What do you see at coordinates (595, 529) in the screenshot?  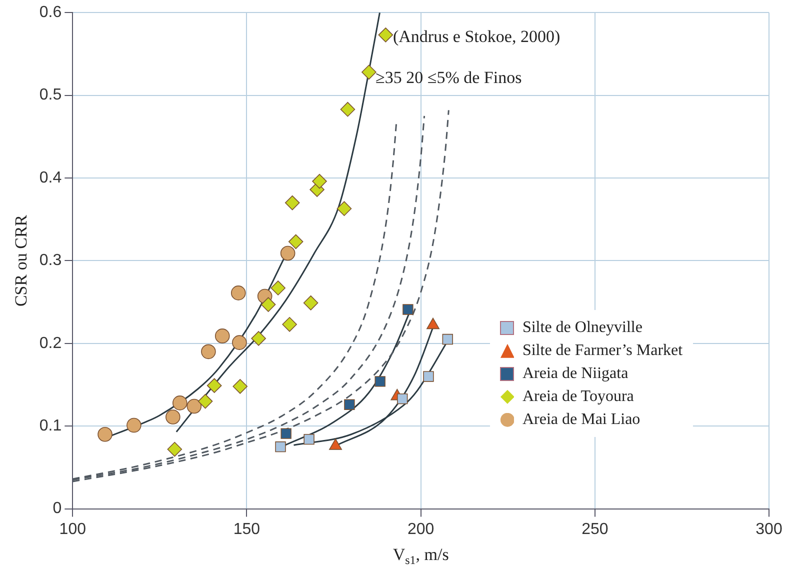 I see `x-tick-label: 250` at bounding box center [595, 529].